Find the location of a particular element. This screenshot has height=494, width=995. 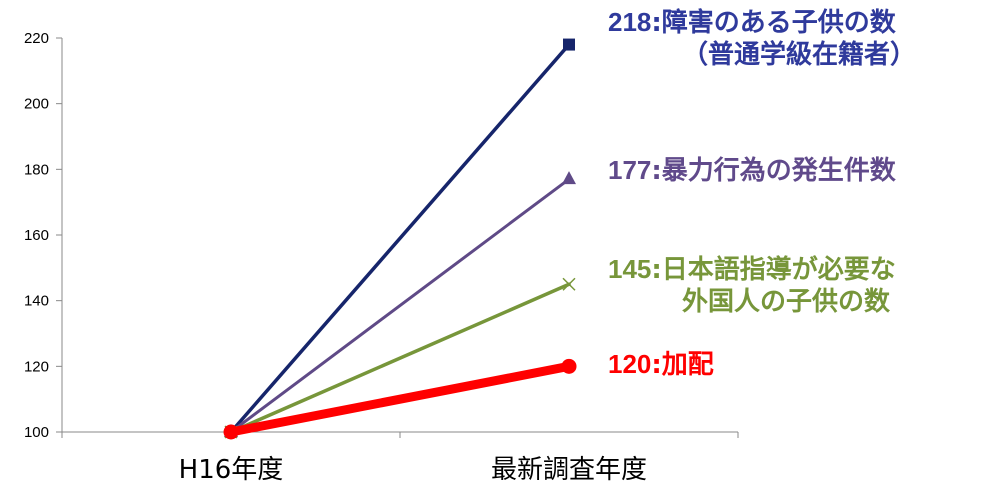

y-tick-label: 140 is located at coordinates (36, 301).